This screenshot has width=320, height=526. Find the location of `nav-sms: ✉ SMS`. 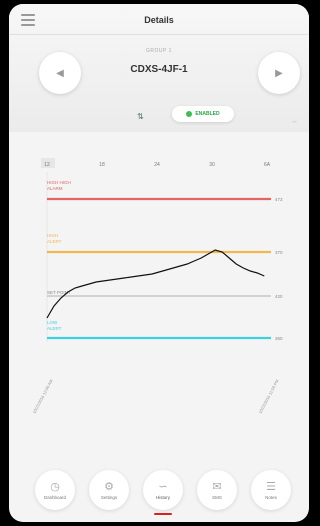

nav-sms: ✉ SMS is located at coordinates (217, 490).